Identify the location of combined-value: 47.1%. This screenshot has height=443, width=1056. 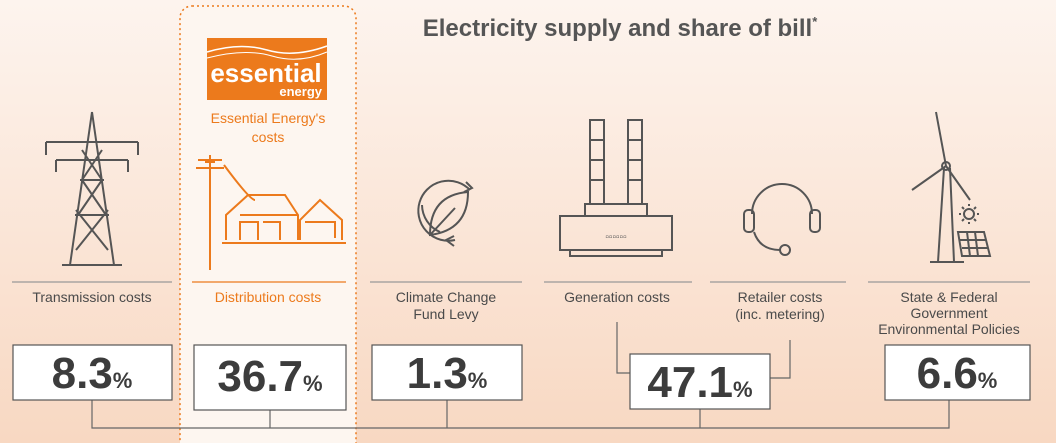
(699, 382).